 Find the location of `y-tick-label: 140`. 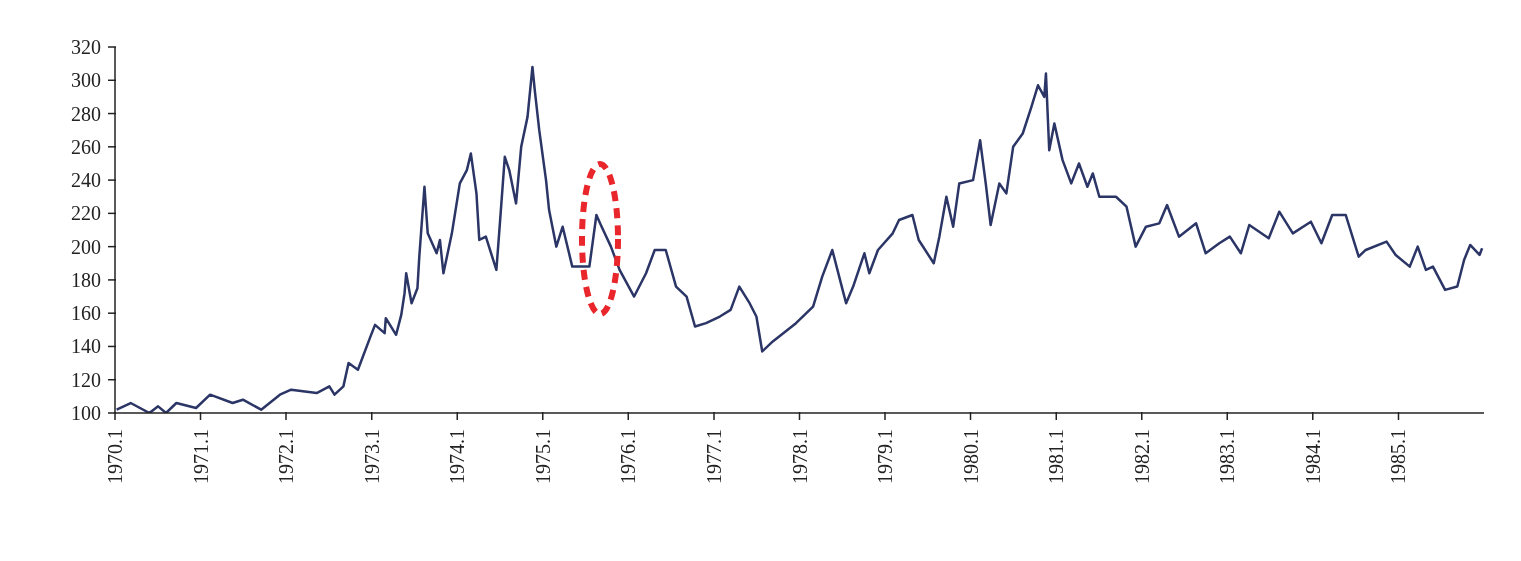

y-tick-label: 140 is located at coordinates (86, 346).